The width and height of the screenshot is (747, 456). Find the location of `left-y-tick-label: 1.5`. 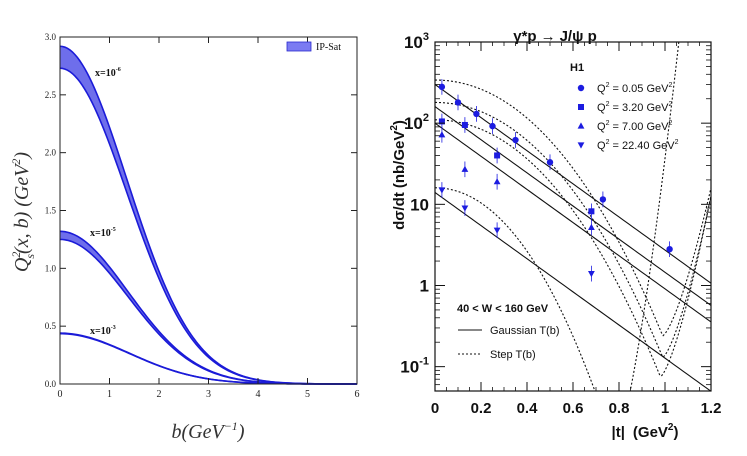

left-y-tick-label: 1.5 is located at coordinates (51, 211).